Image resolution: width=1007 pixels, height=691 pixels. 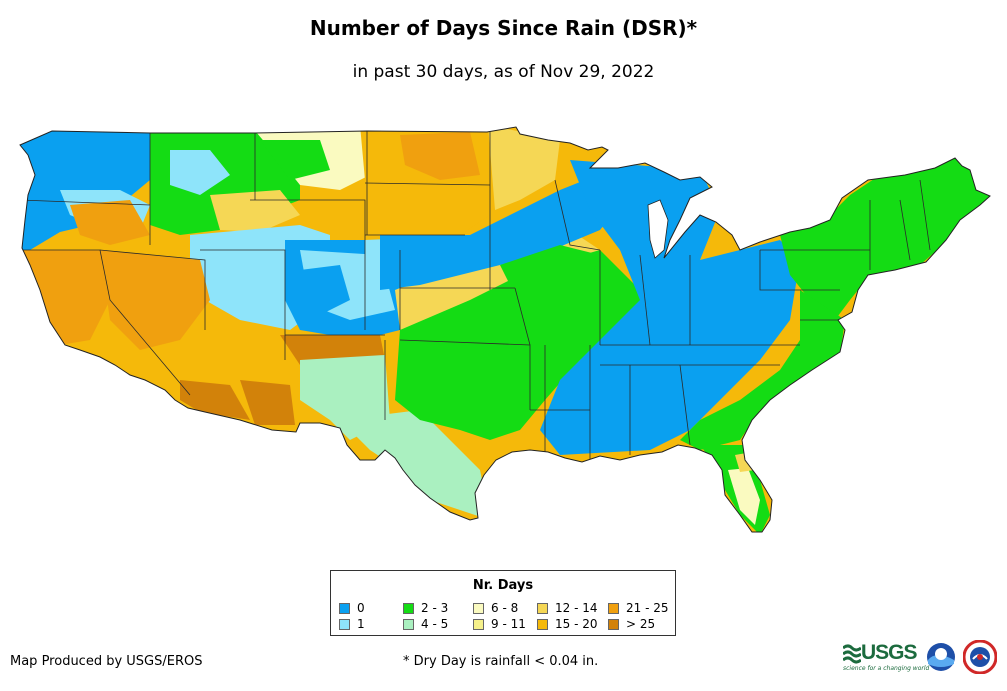 What do you see at coordinates (505, 608) in the screenshot?
I see `legend-label: 6 - 8` at bounding box center [505, 608].